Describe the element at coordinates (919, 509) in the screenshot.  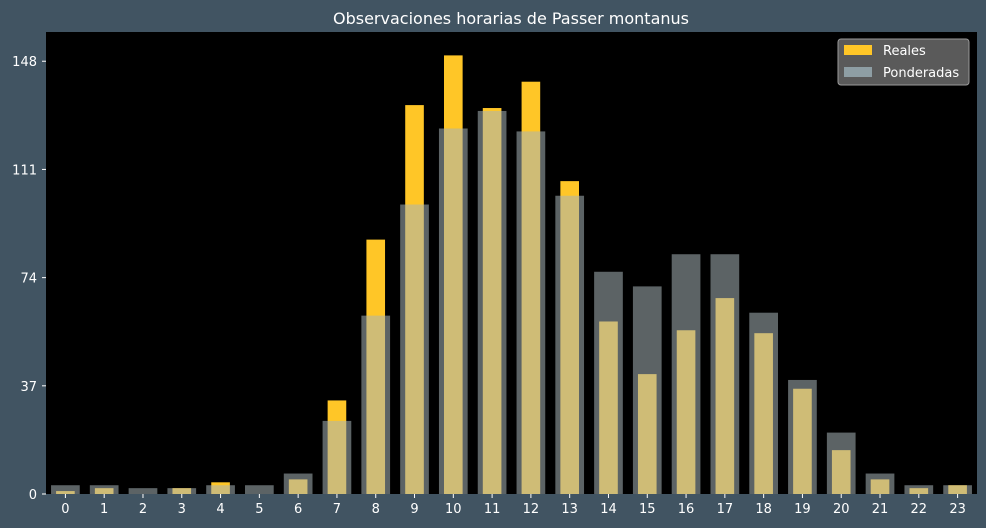
I see `x-tick-label-22: 22` at that location.